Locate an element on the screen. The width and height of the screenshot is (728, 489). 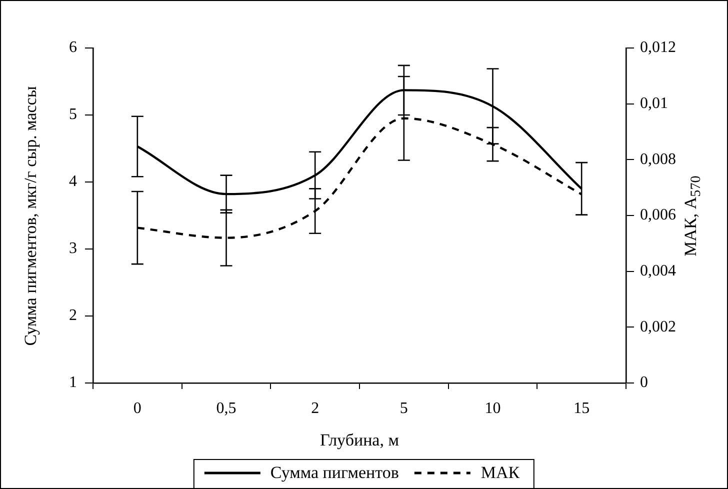
y-tick-label: 4 is located at coordinates (73, 181).